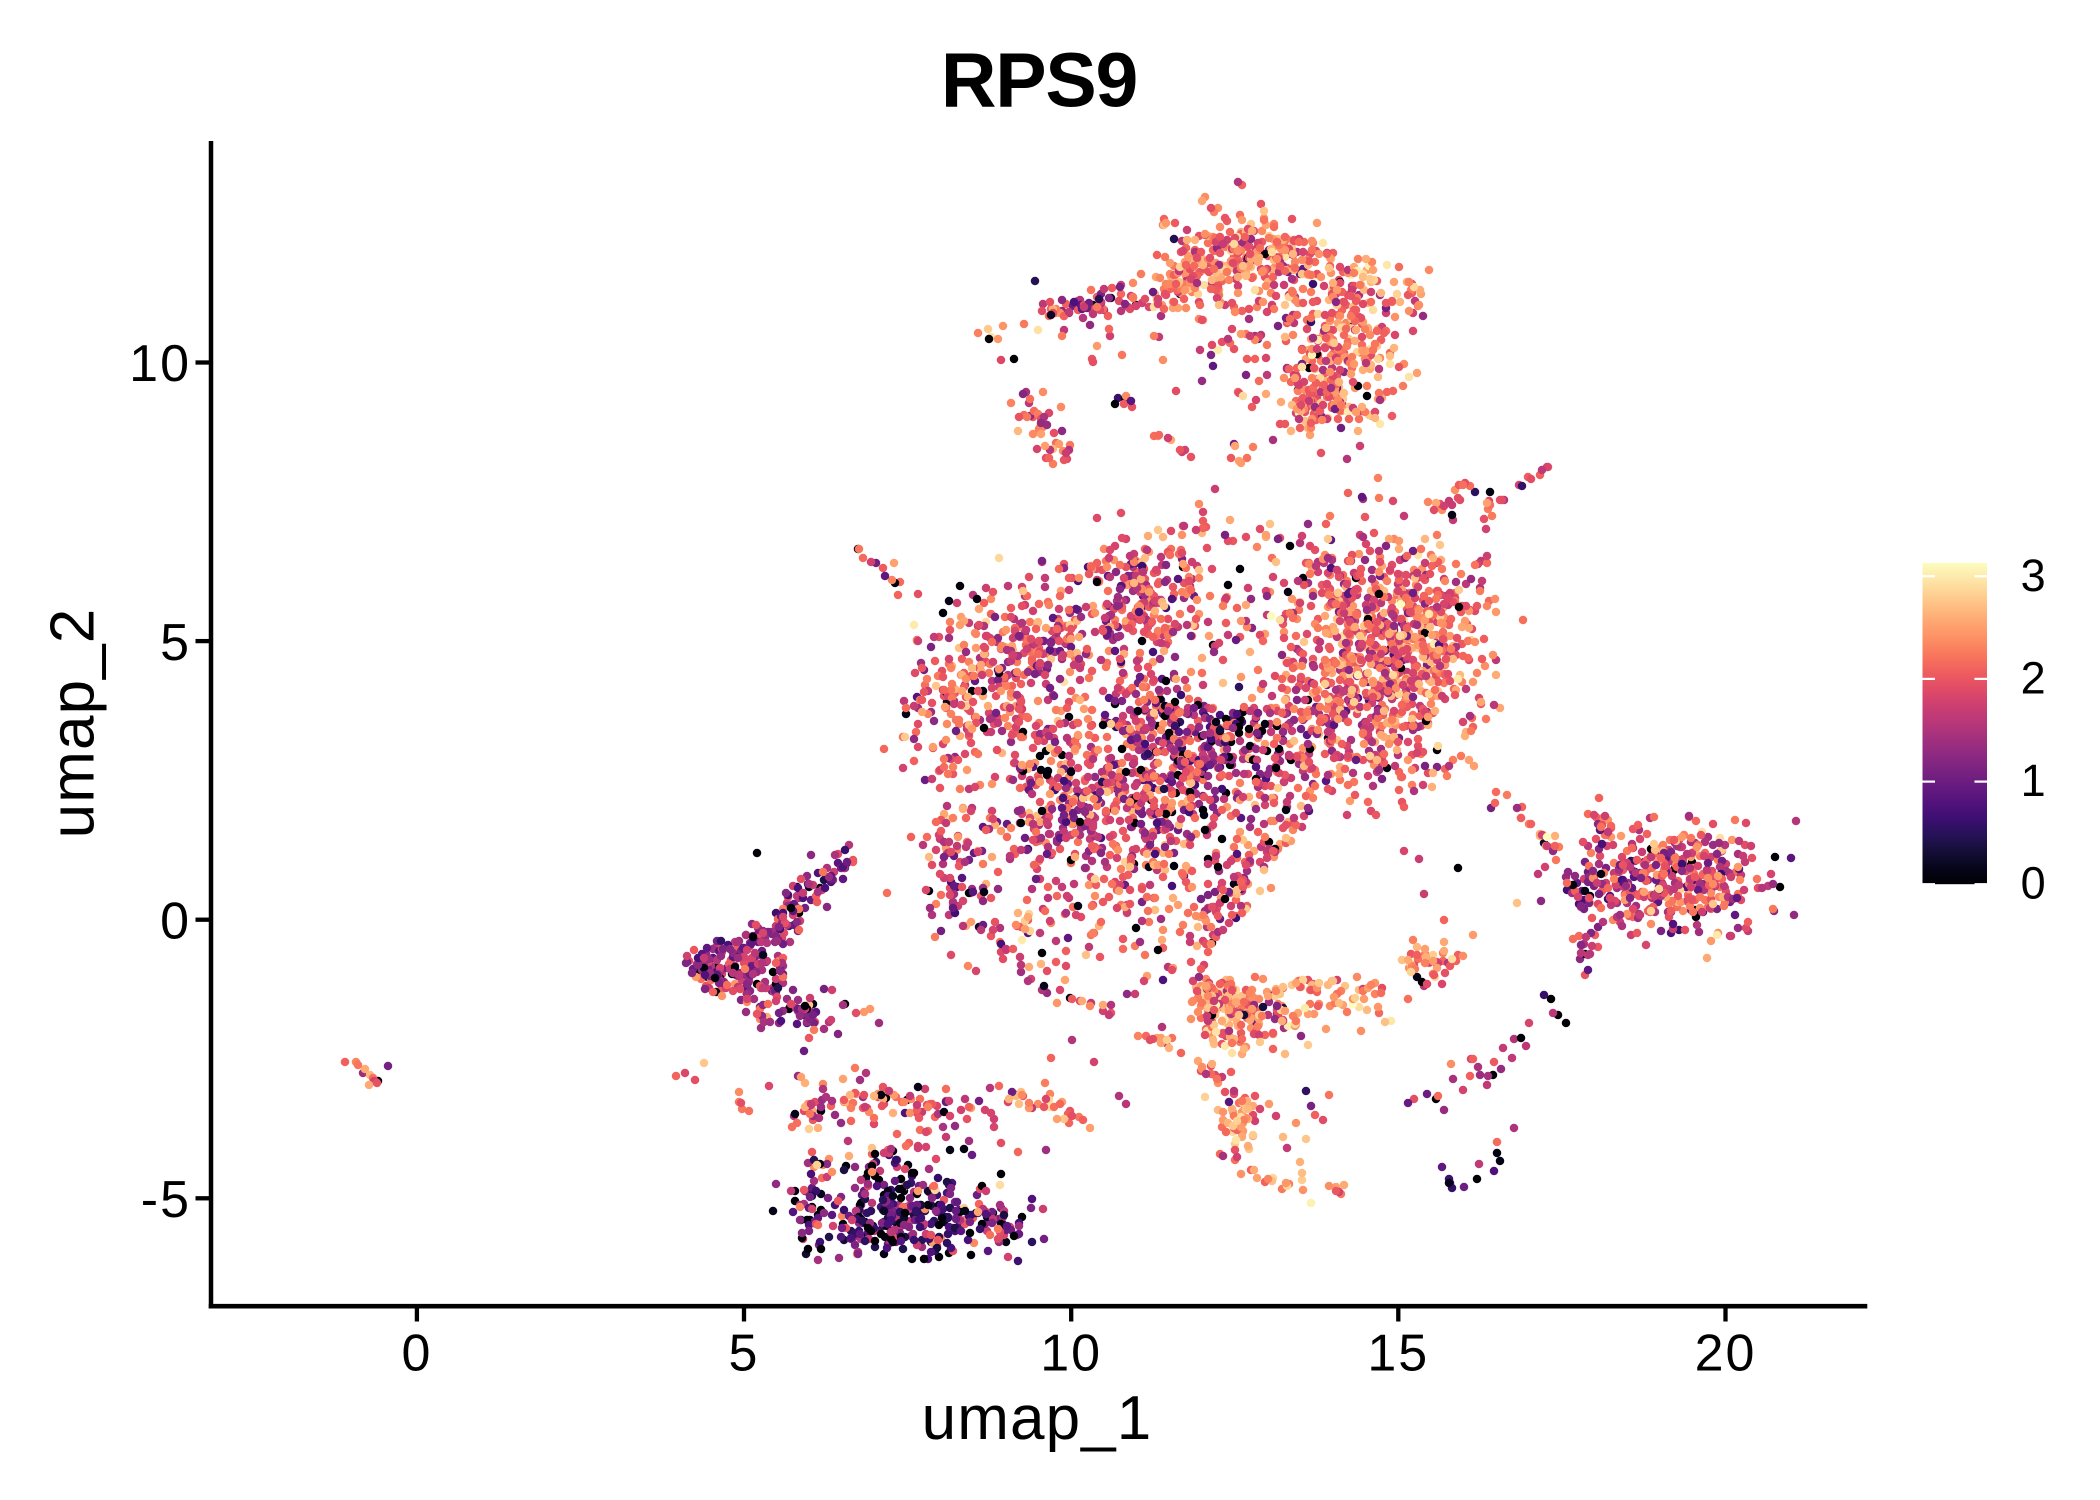 This screenshot has width=2100, height=1500. I want to click on svg-text: 15, so click(1398, 1354).